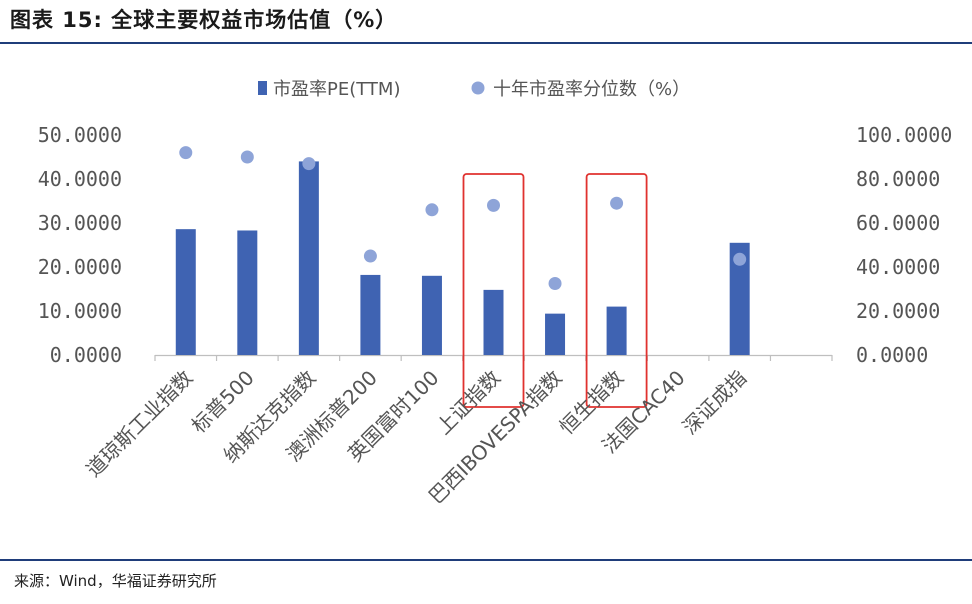 The width and height of the screenshot is (972, 604). What do you see at coordinates (204, 20) in the screenshot?
I see `chart-title: 图表 15: 全球主要权益市场估值（%）` at bounding box center [204, 20].